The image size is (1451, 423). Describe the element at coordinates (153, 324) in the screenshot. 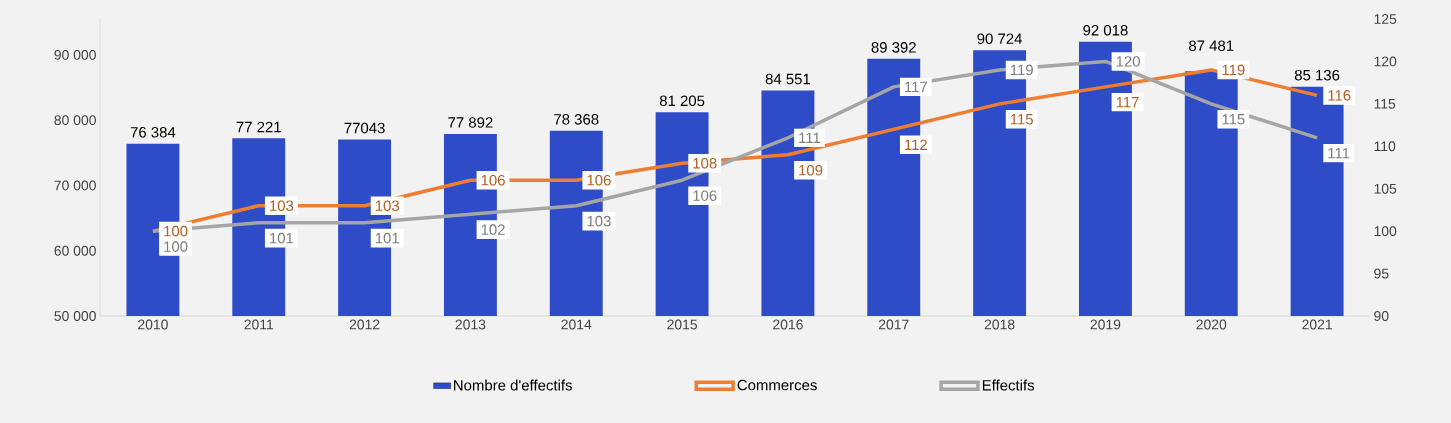

I see `x-tick-label: 2010` at that location.